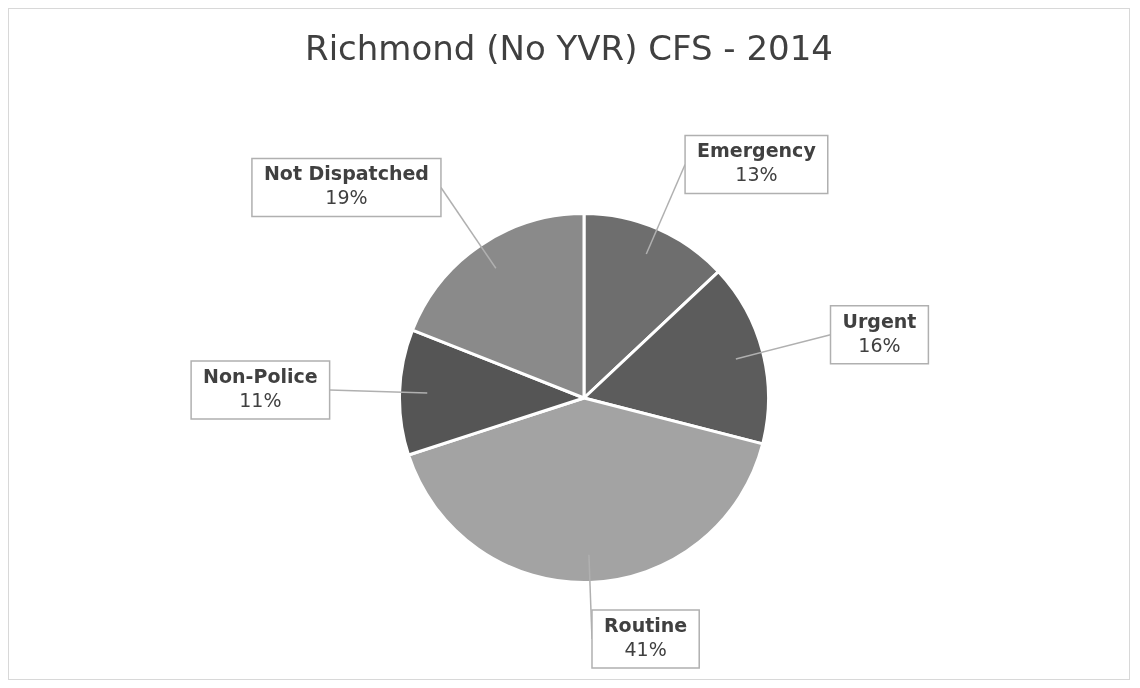  I want to click on data-label: 11%, so click(260, 399).